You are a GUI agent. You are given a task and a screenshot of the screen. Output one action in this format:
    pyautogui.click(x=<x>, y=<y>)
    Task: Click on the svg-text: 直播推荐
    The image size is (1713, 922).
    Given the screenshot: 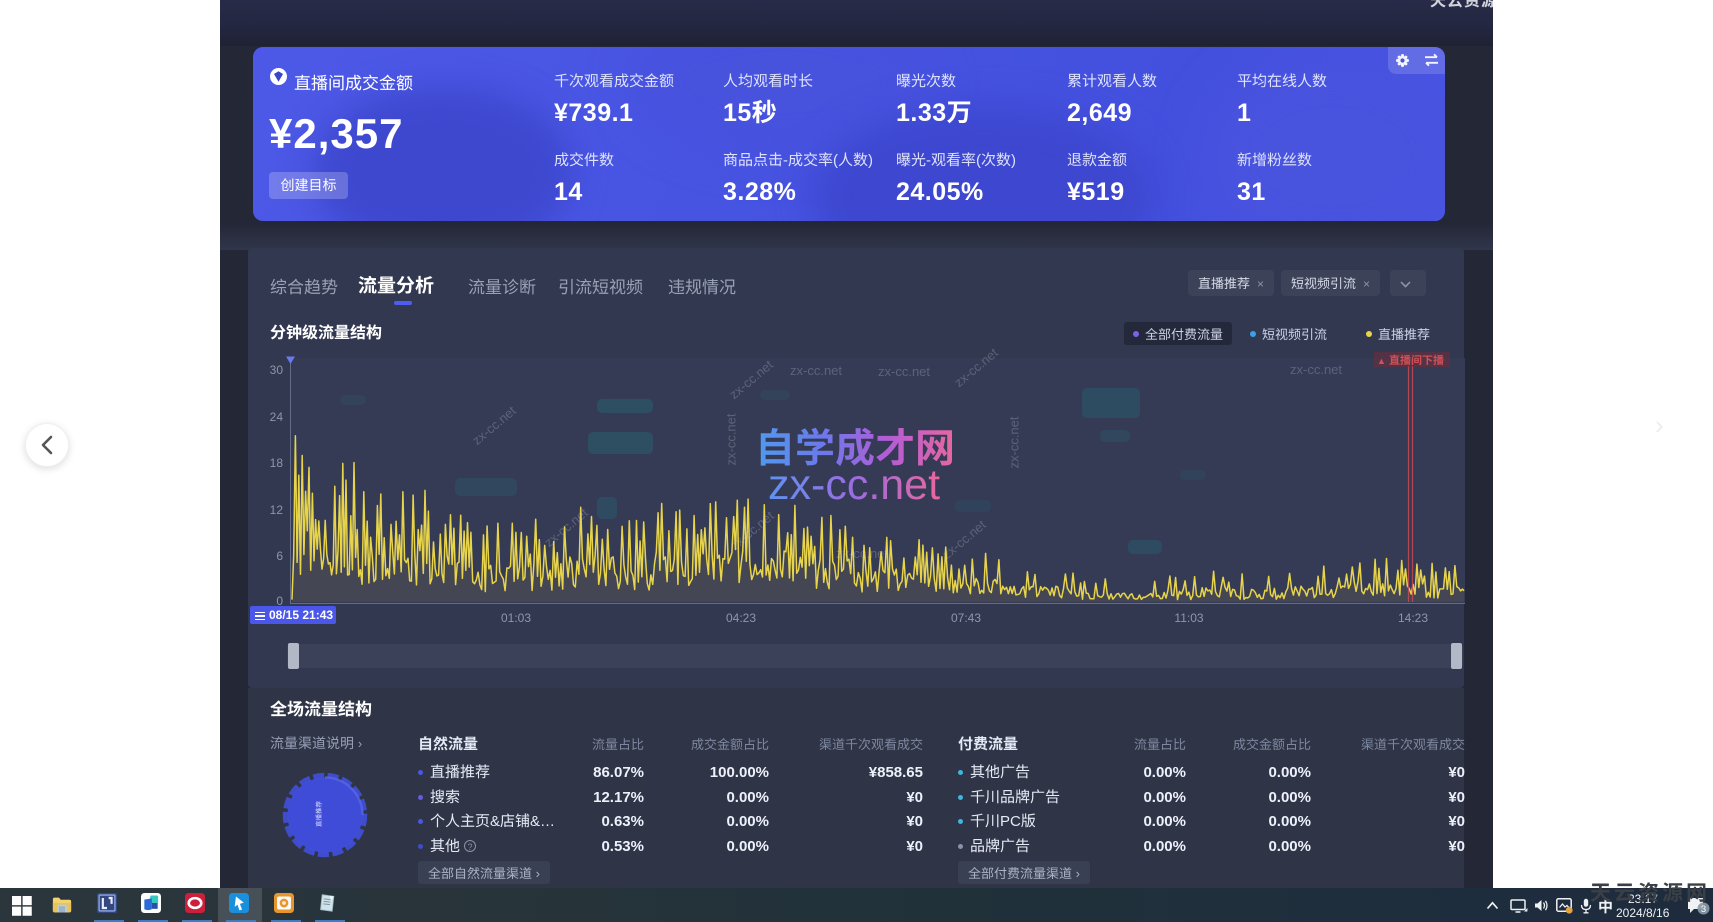 What is the action you would take?
    pyautogui.click(x=318, y=814)
    